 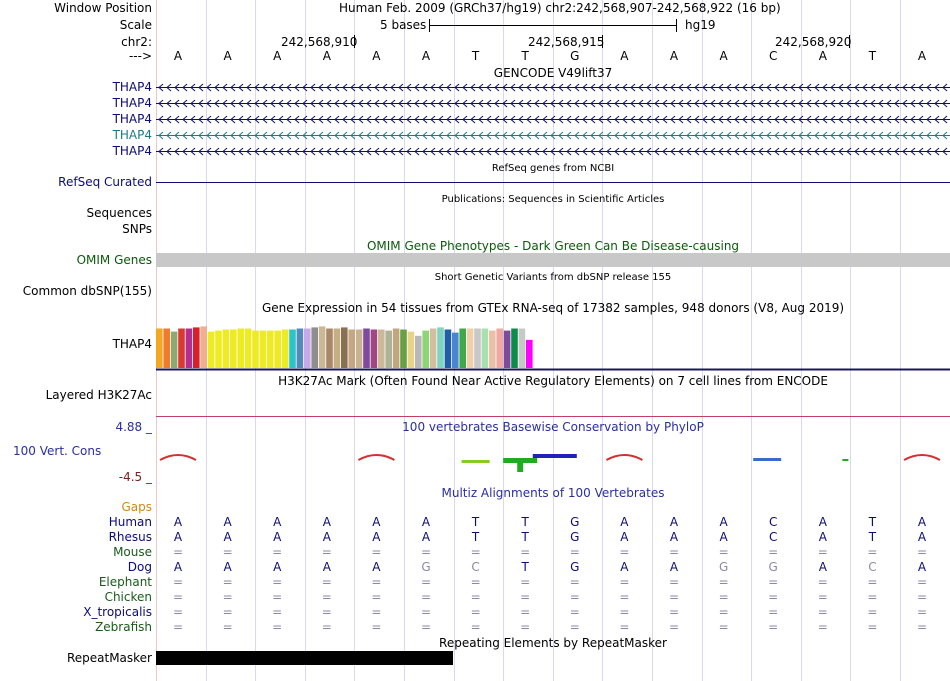 What do you see at coordinates (553, 260) in the screenshot?
I see `omim-gene-bar` at bounding box center [553, 260].